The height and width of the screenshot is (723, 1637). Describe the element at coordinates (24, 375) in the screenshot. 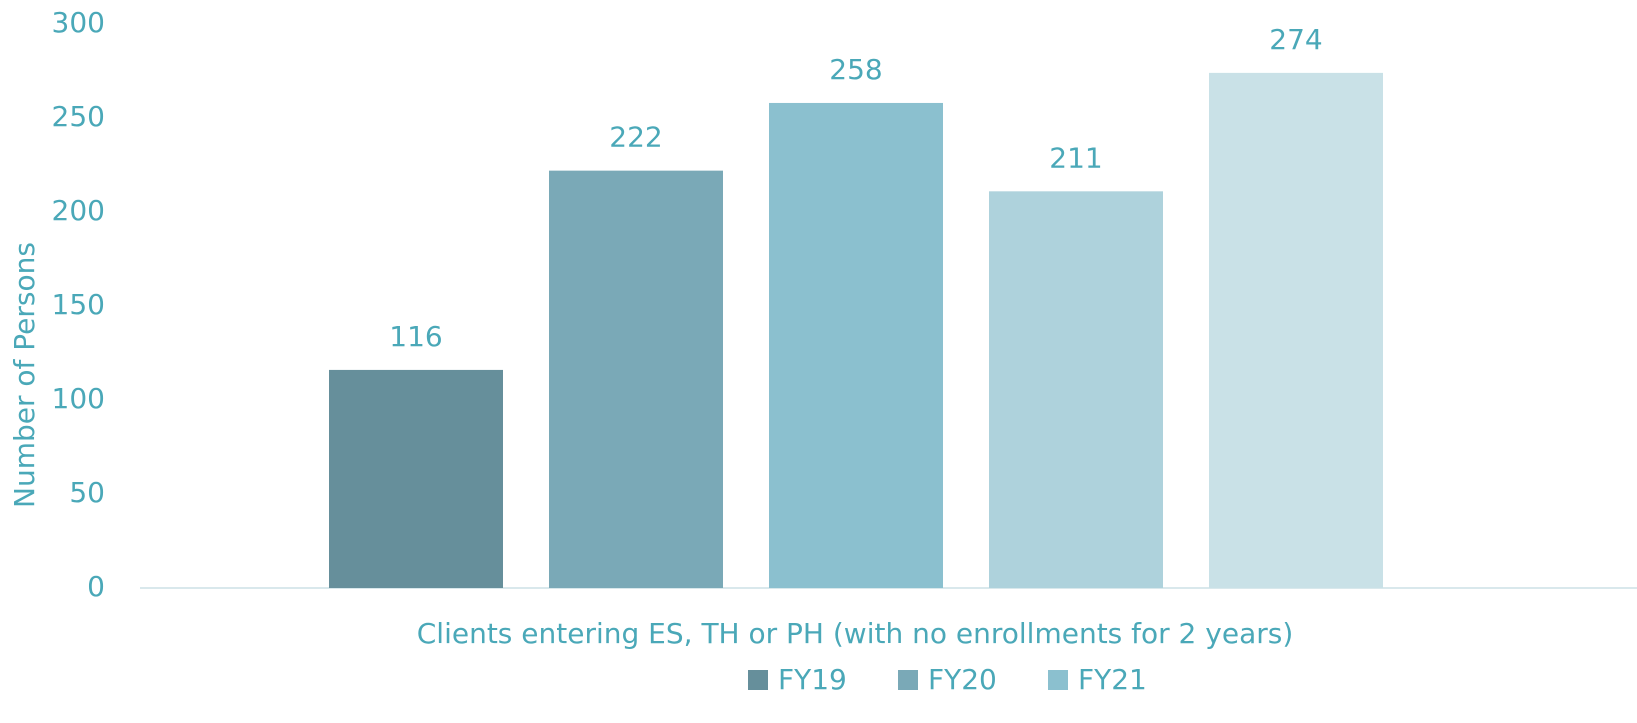

I see `y-axis-label: Number of Persons` at that location.